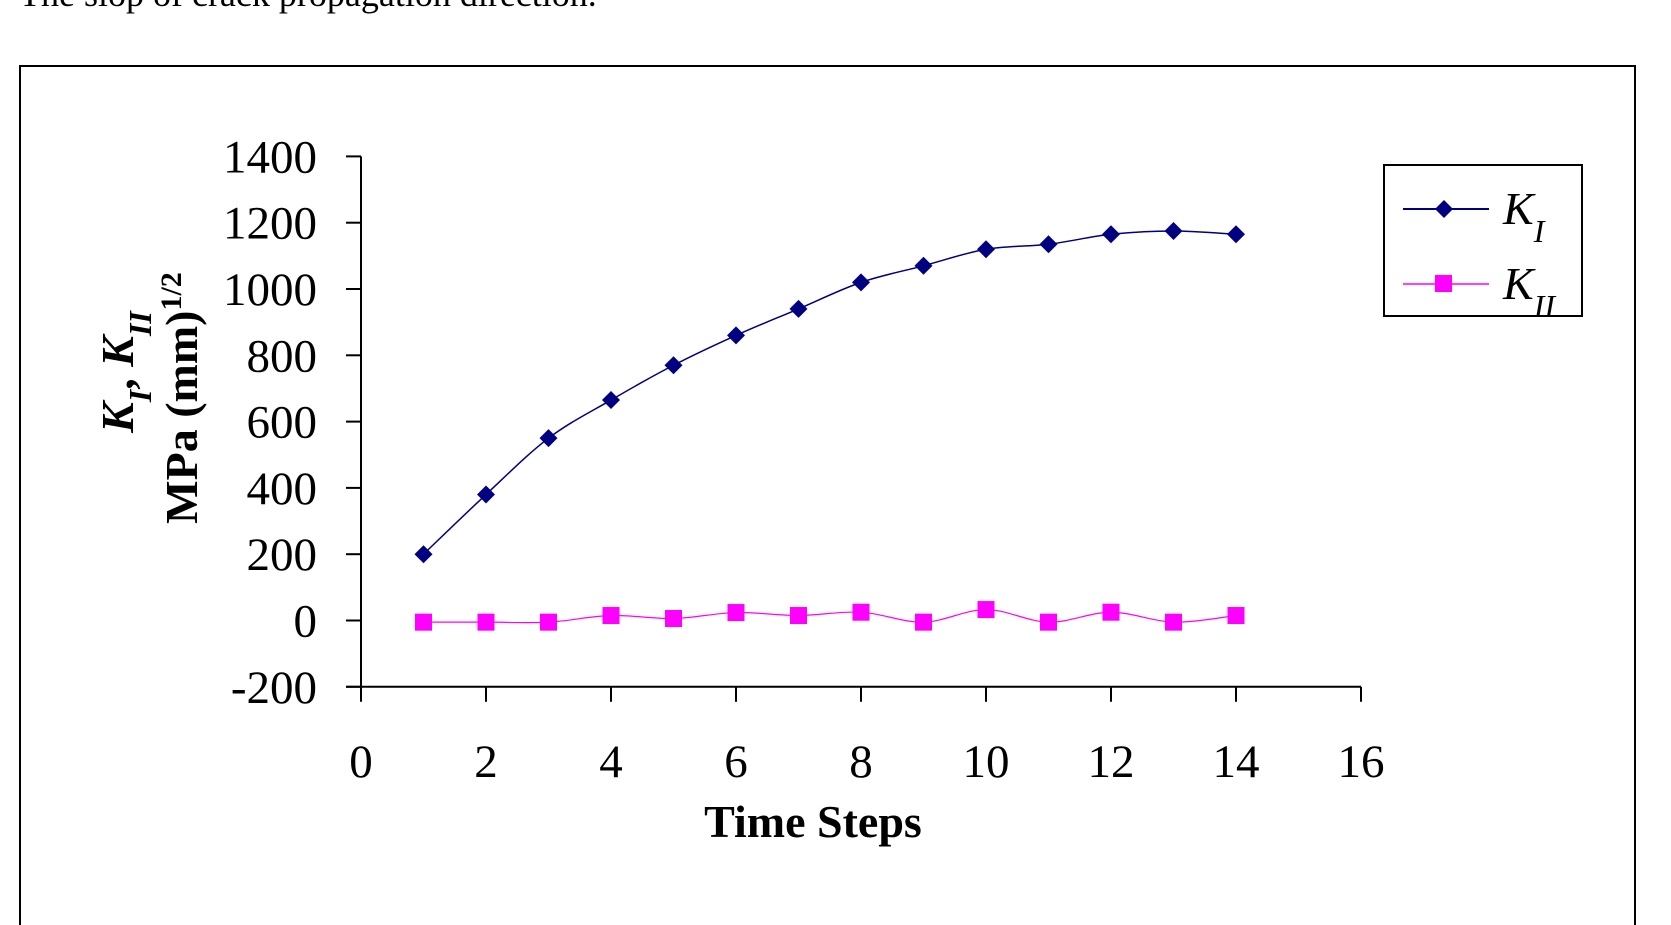  Describe the element at coordinates (830, 616) in the screenshot. I see `series-kii` at that location.